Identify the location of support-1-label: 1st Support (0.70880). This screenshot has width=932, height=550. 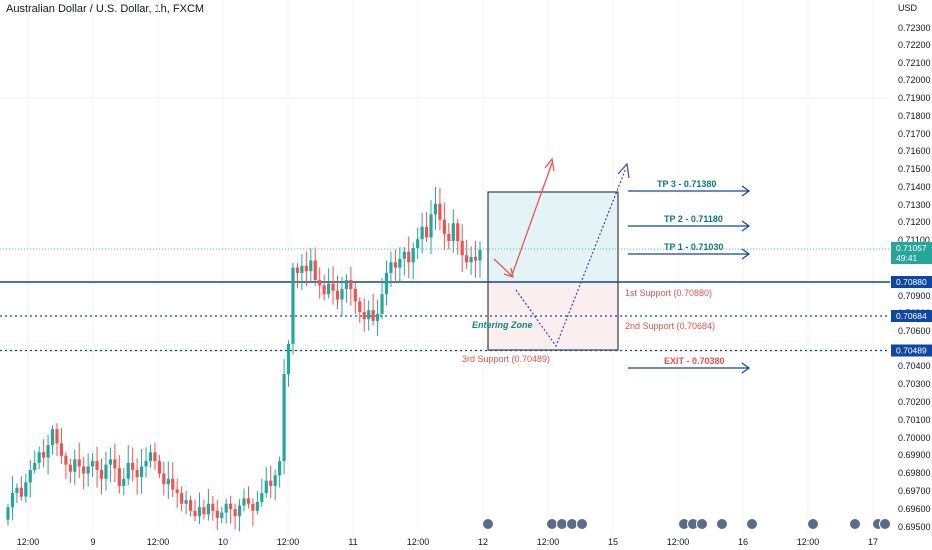
(668, 293).